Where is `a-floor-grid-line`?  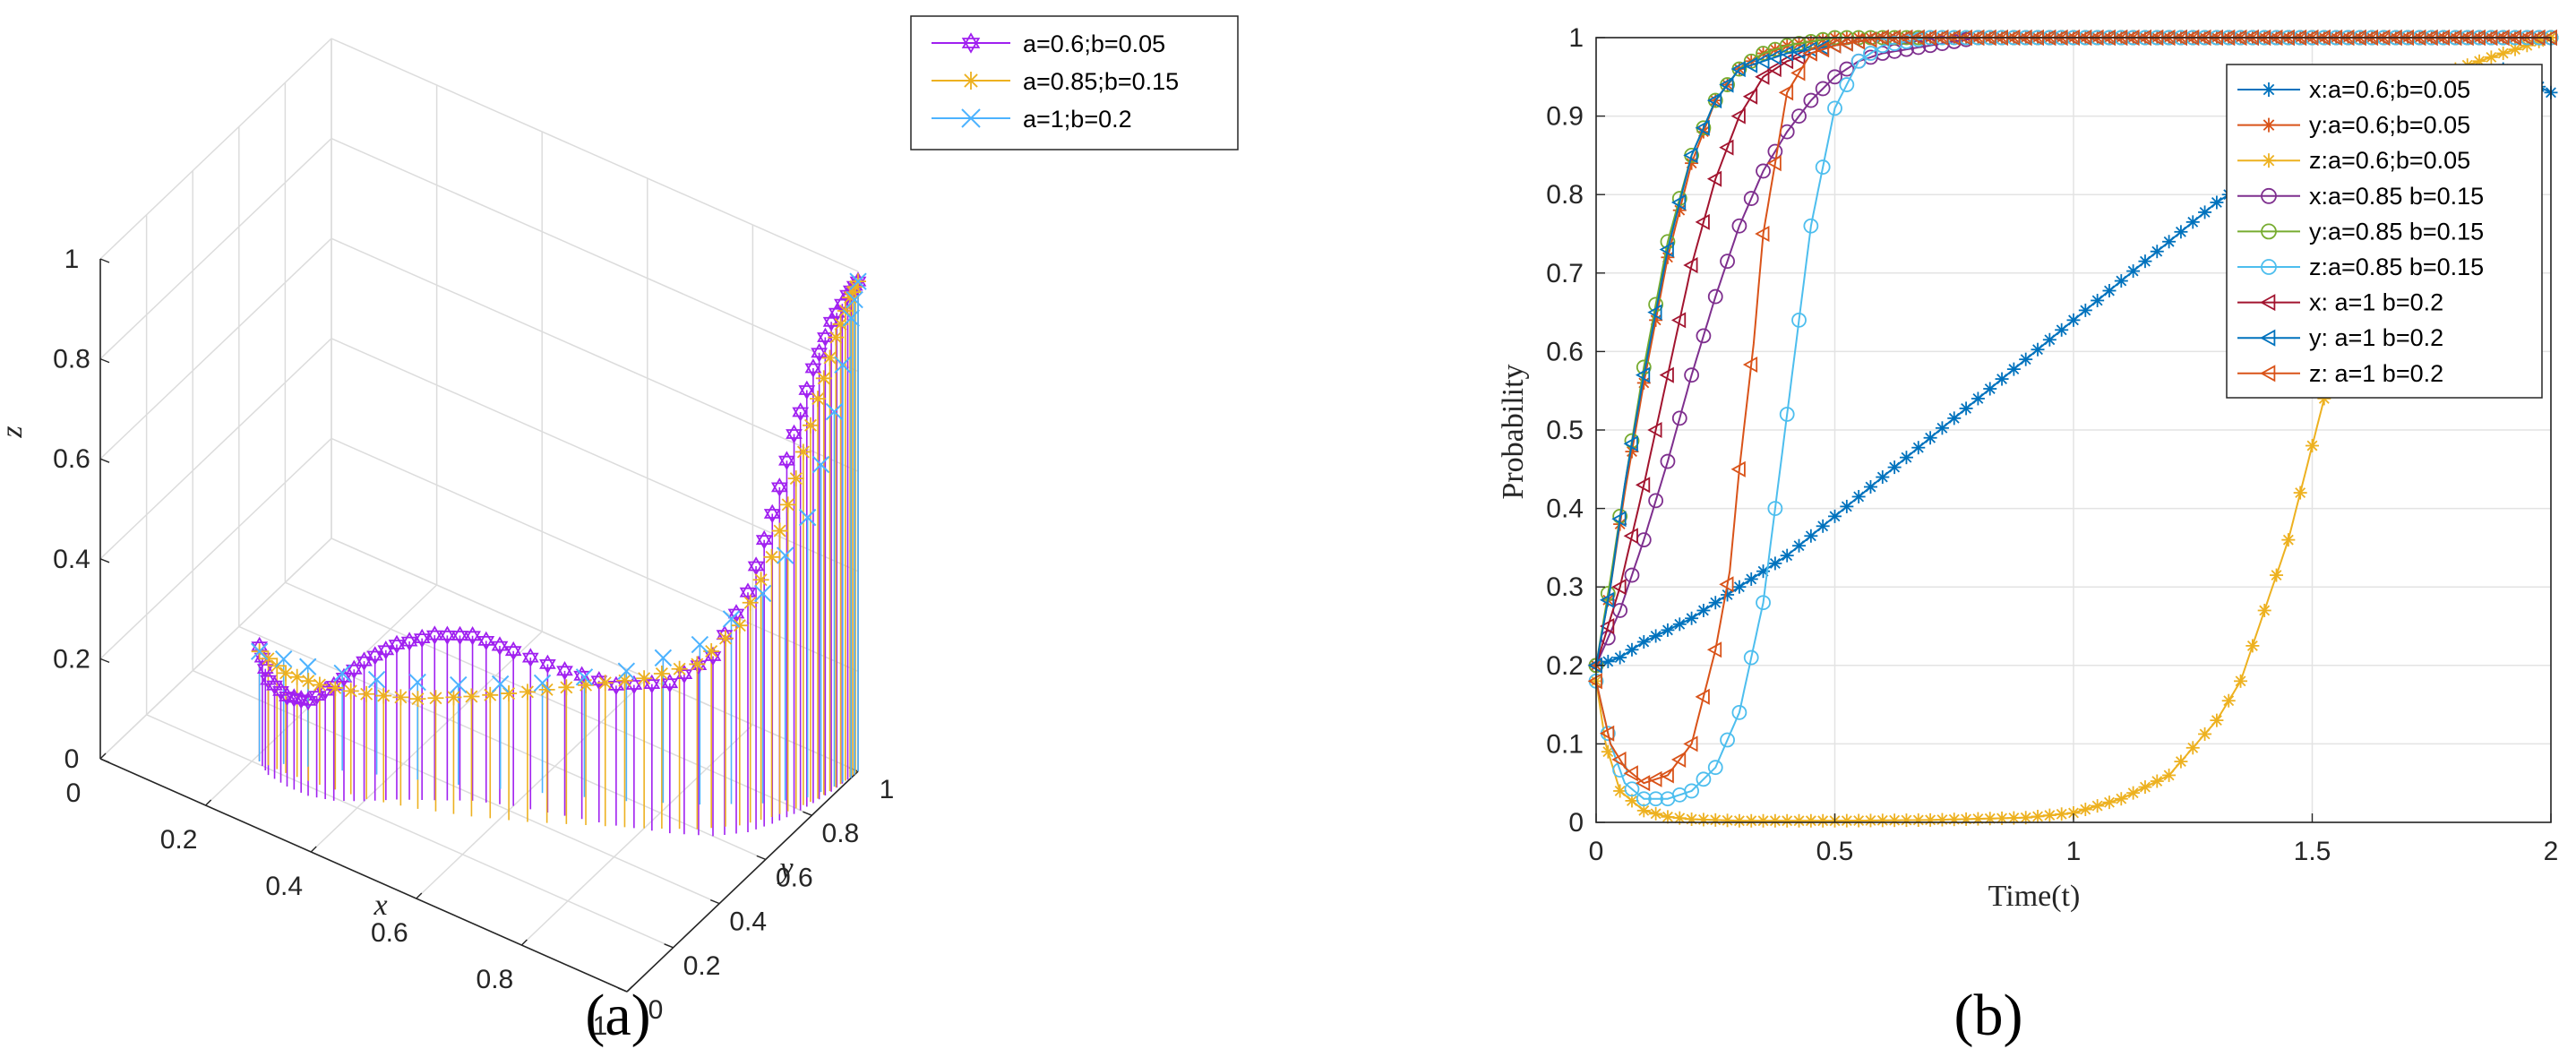 a-floor-grid-line is located at coordinates (426, 742).